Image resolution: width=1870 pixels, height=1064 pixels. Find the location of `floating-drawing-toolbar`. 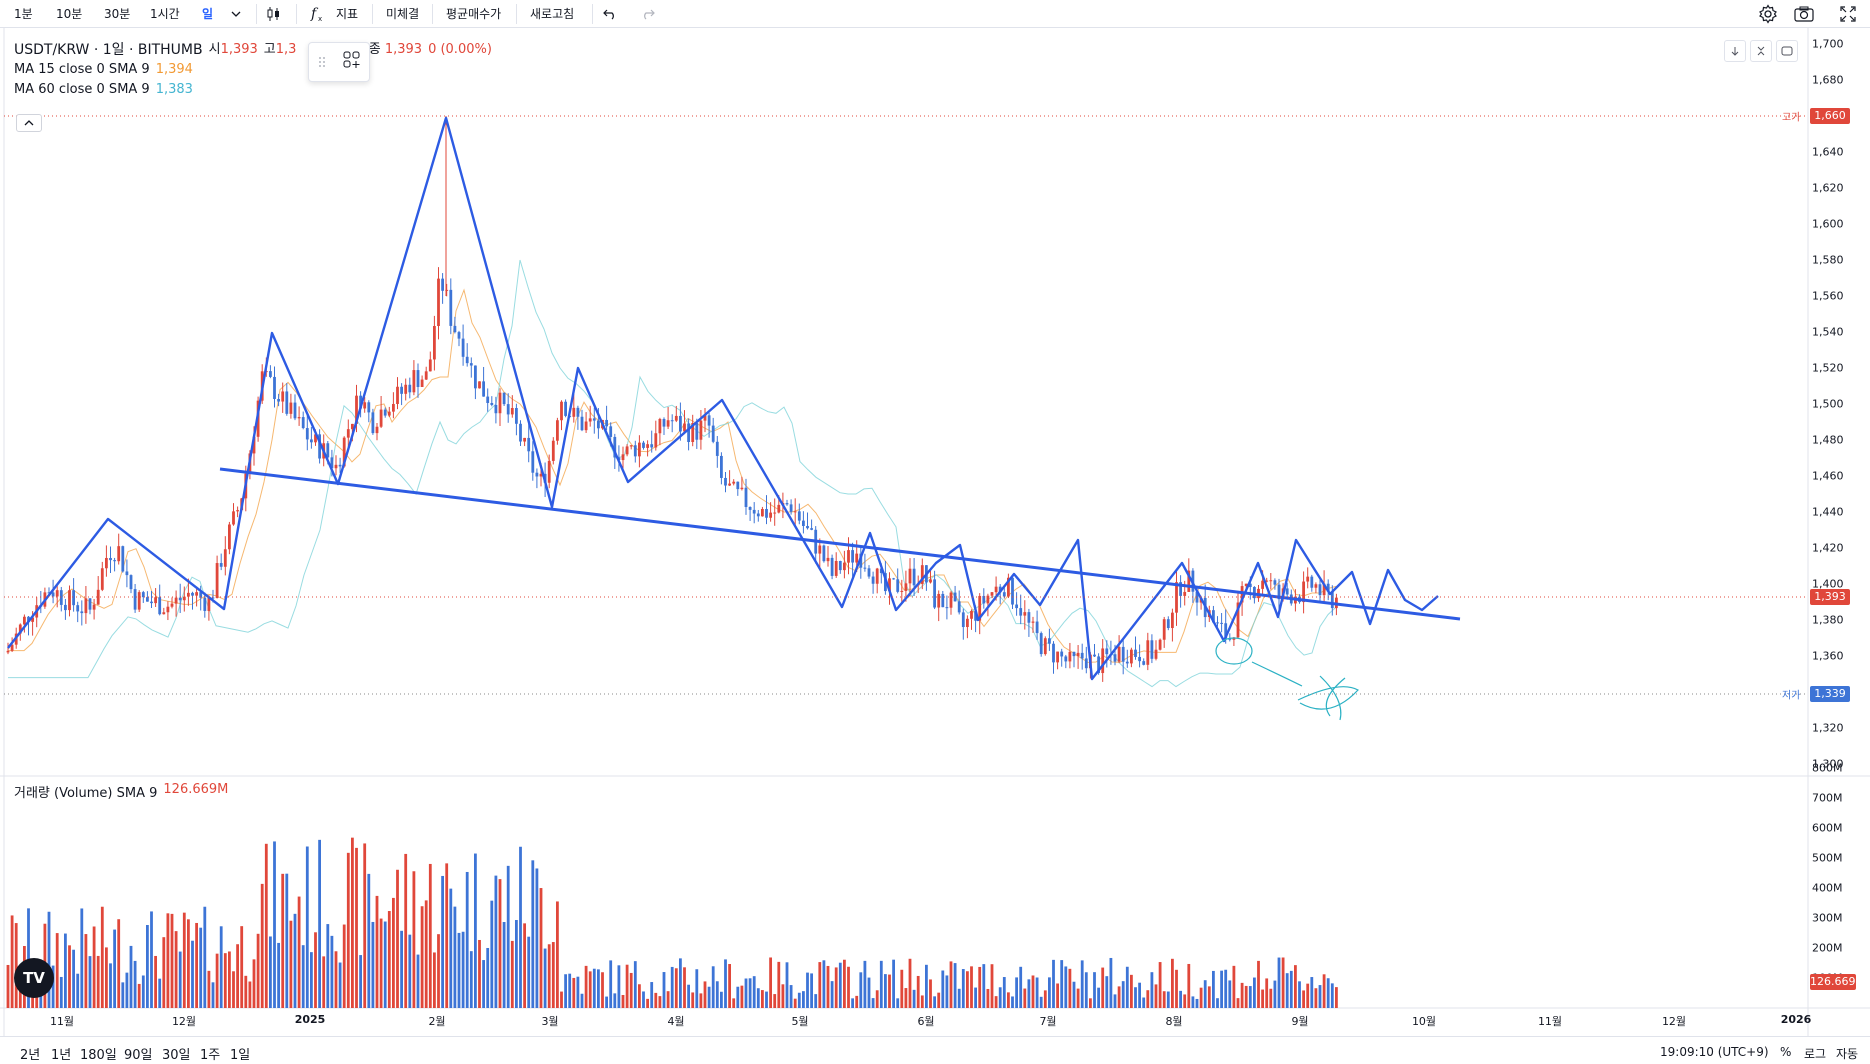

floating-drawing-toolbar is located at coordinates (339, 62).